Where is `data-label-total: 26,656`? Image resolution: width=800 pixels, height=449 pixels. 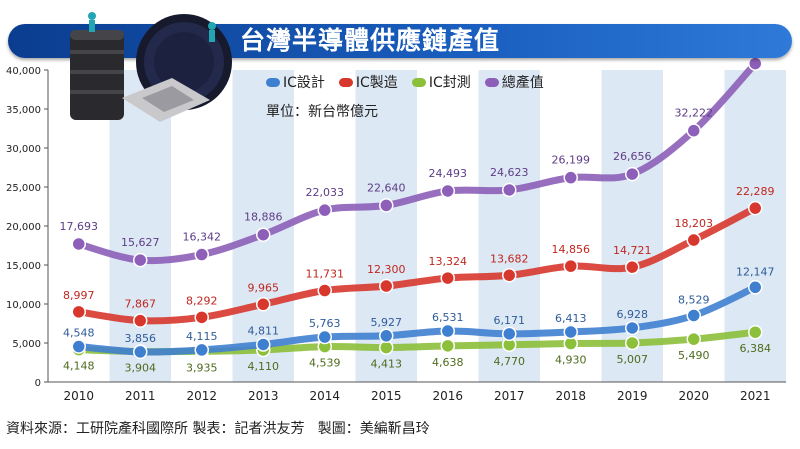 data-label-total: 26,656 is located at coordinates (632, 156).